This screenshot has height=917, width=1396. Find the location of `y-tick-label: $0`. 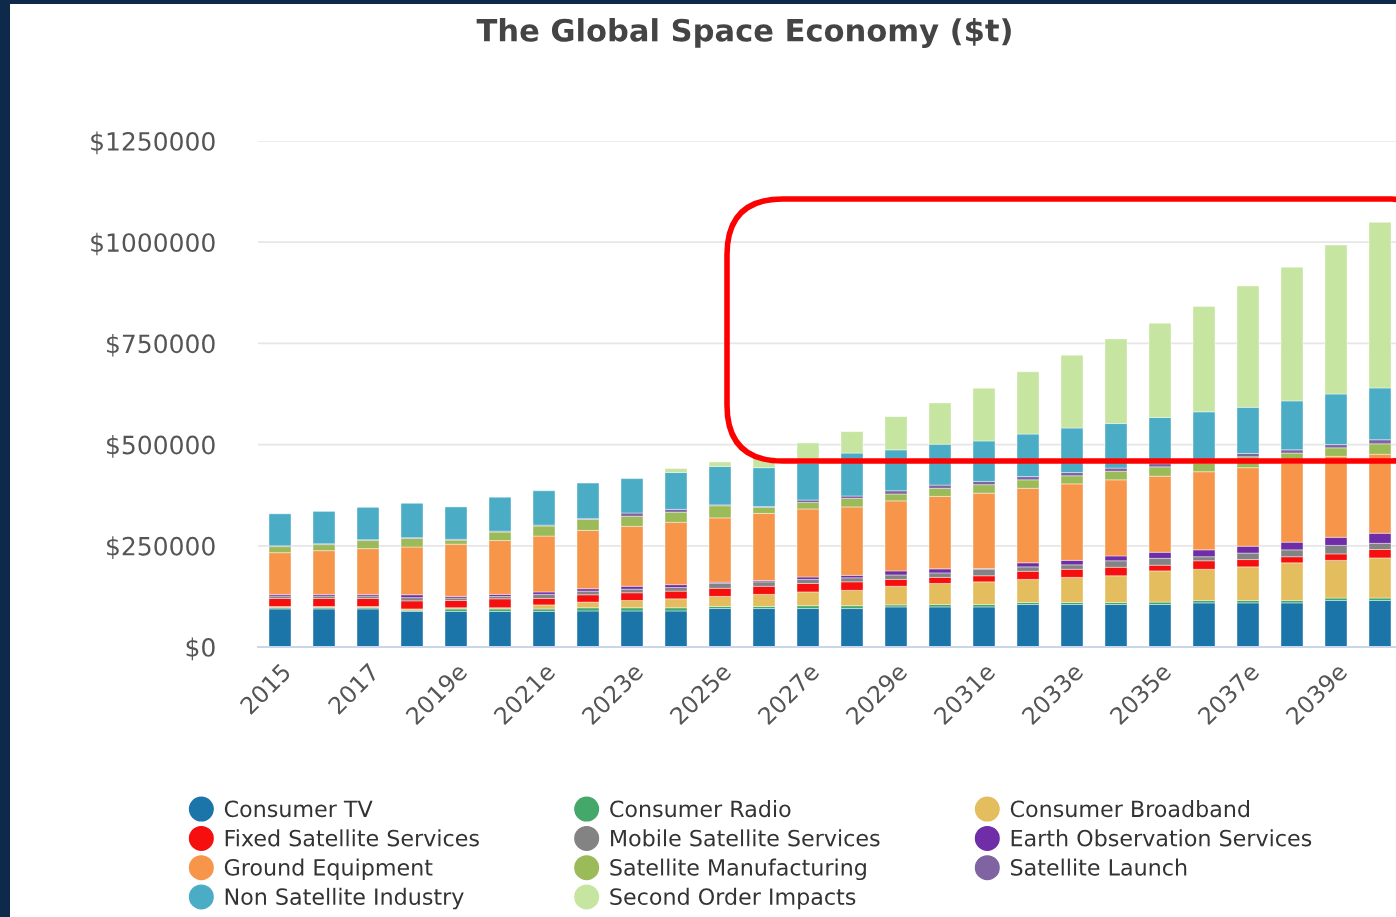

y-tick-label: $0 is located at coordinates (200, 649).